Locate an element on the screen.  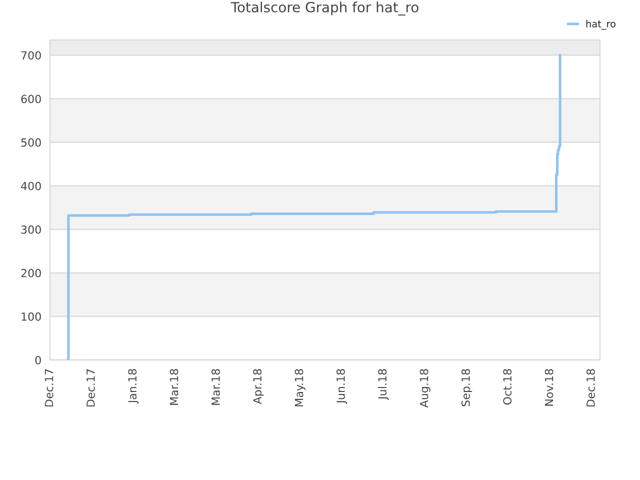
chart-title: Totalscore Graph for hat_ro is located at coordinates (324, 9).